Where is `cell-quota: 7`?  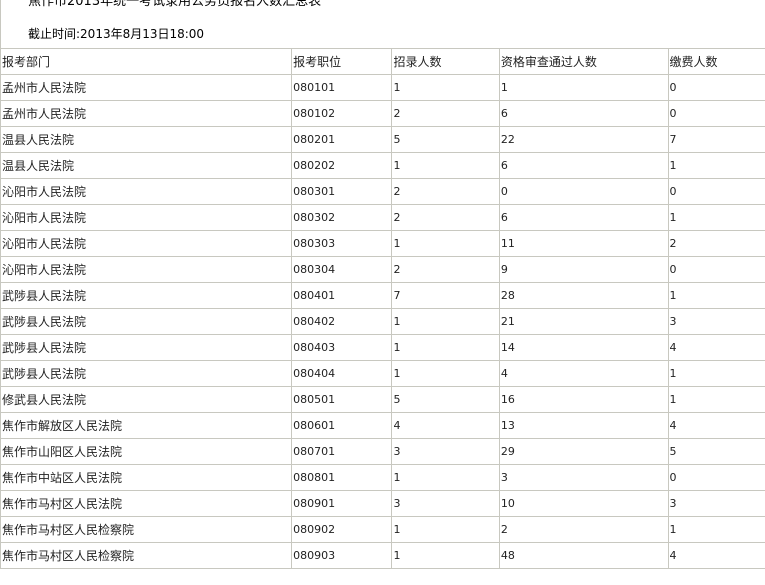 cell-quota: 7 is located at coordinates (445, 295).